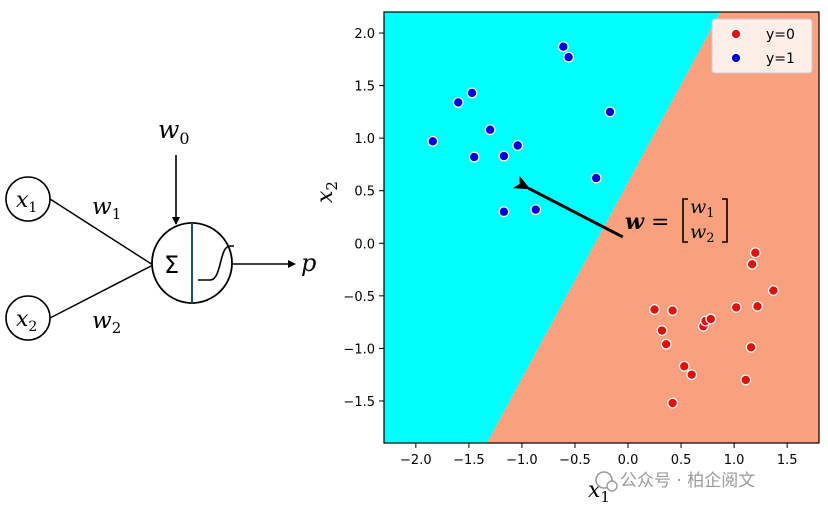  What do you see at coordinates (575, 460) in the screenshot?
I see `x-tick-label-3: −0.5` at bounding box center [575, 460].